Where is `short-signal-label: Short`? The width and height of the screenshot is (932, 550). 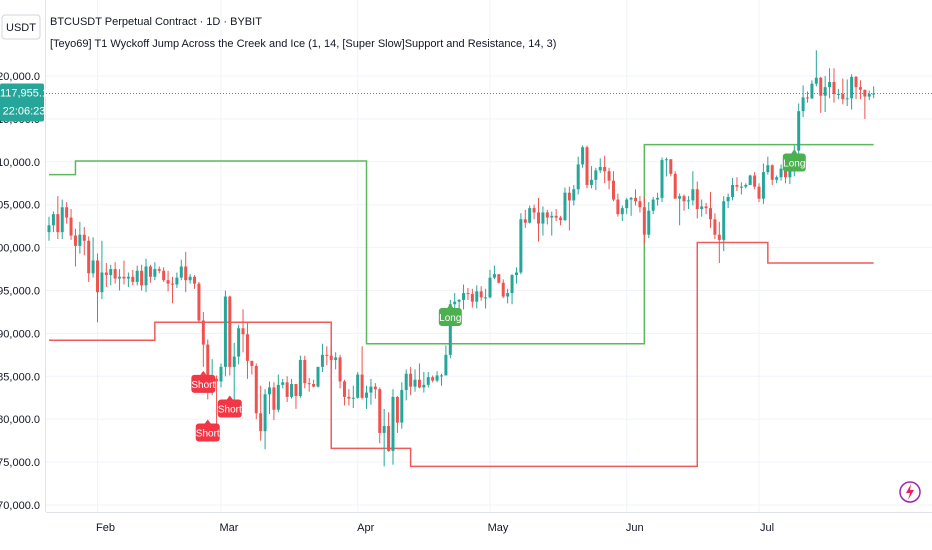
short-signal-label: Short is located at coordinates (230, 409).